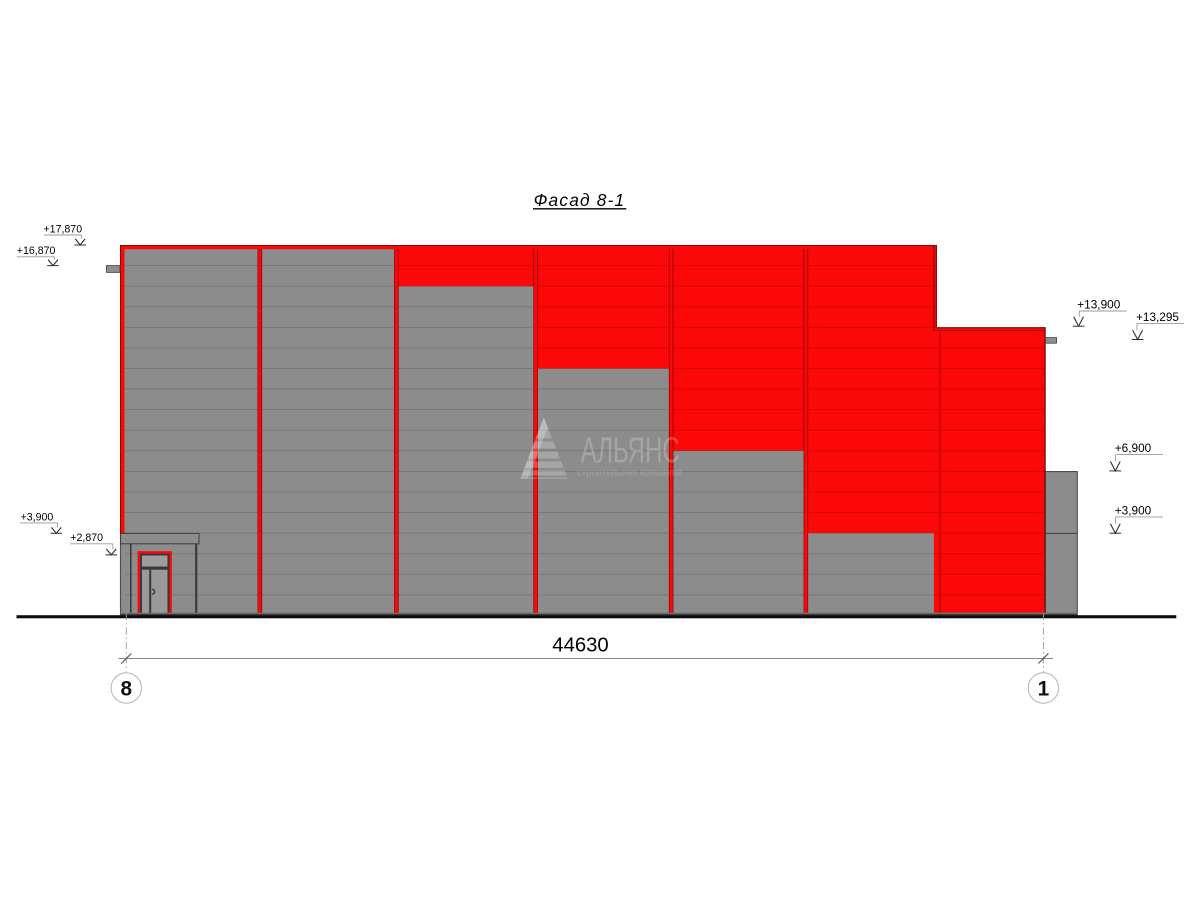 The height and width of the screenshot is (905, 1200). Describe the element at coordinates (63, 229) in the screenshot. I see `svg-text: +17,870` at that location.